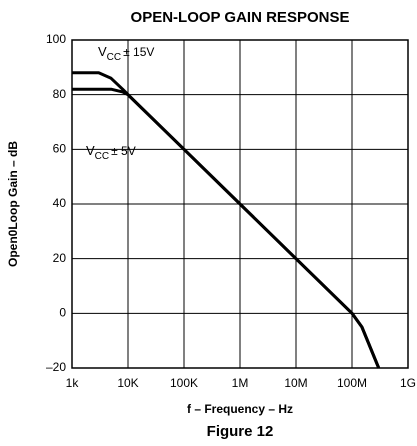  Describe the element at coordinates (60, 258) in the screenshot. I see `y-tick-label: 20` at that location.